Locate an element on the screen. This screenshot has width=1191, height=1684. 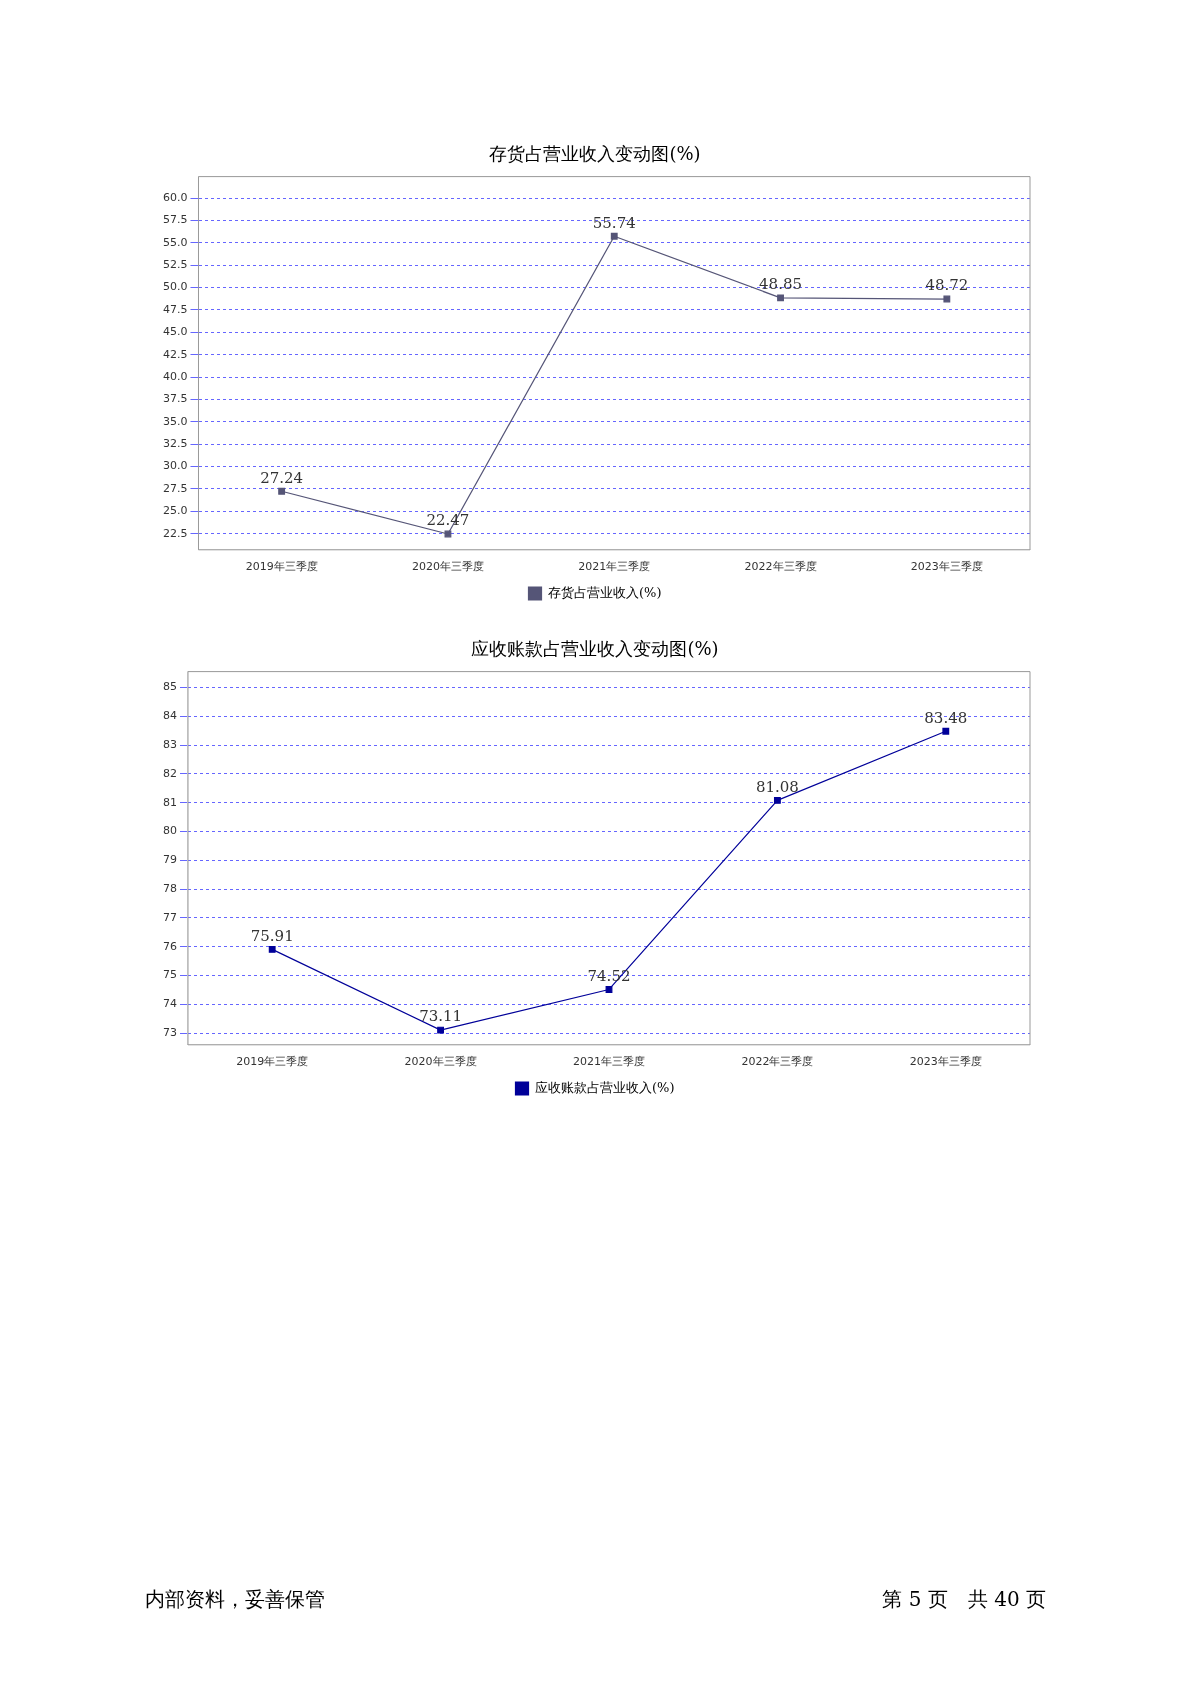
y-tick-label: 83 is located at coordinates (170, 744).